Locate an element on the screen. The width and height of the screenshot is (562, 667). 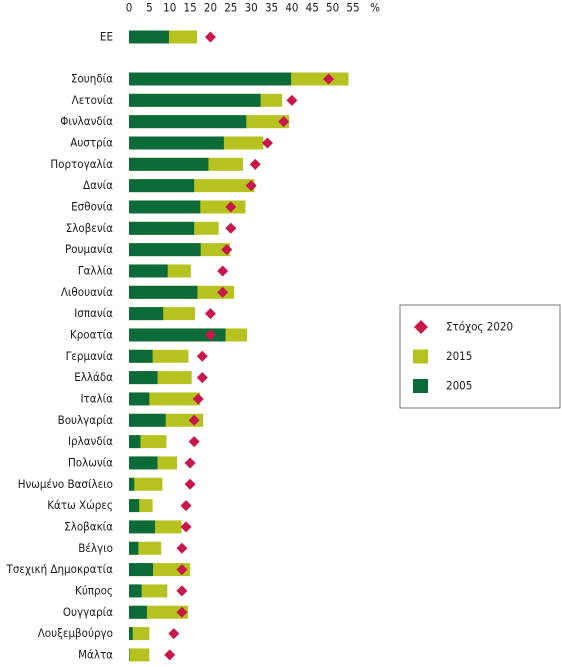
category-label: Βέλγιο is located at coordinates (95, 548).